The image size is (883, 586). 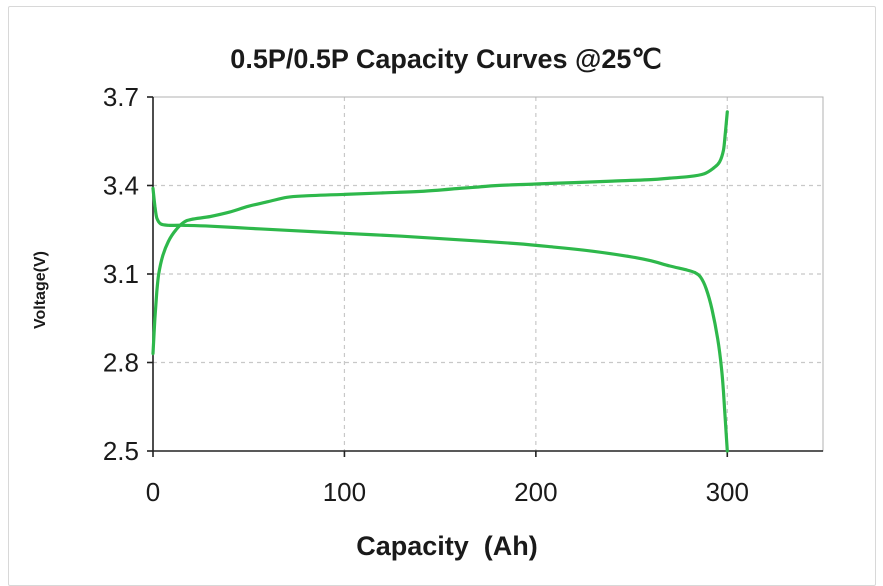 What do you see at coordinates (121, 186) in the screenshot?
I see `y-tick-label: 3.4` at bounding box center [121, 186].